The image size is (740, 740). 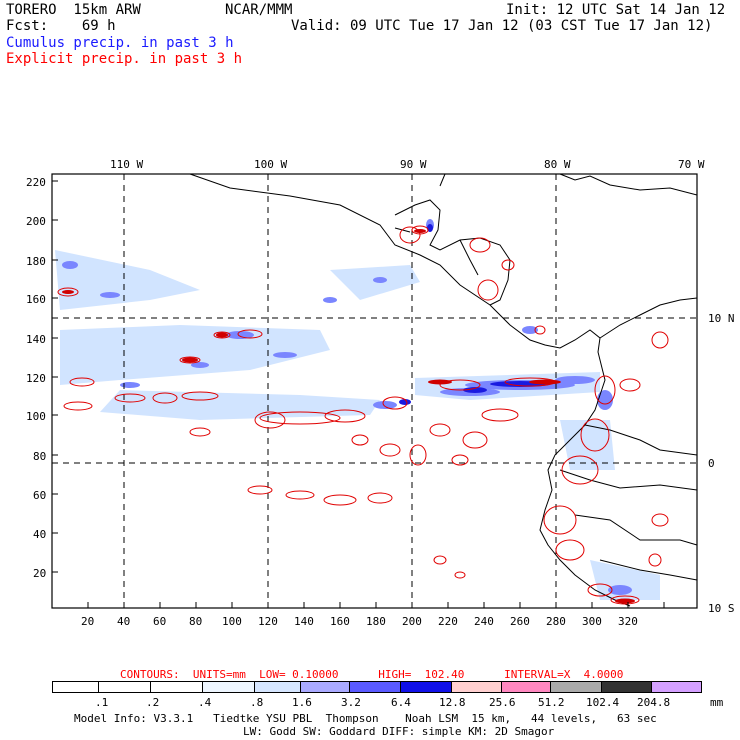 I want to click on y-tick: 140, so click(x=36, y=339).